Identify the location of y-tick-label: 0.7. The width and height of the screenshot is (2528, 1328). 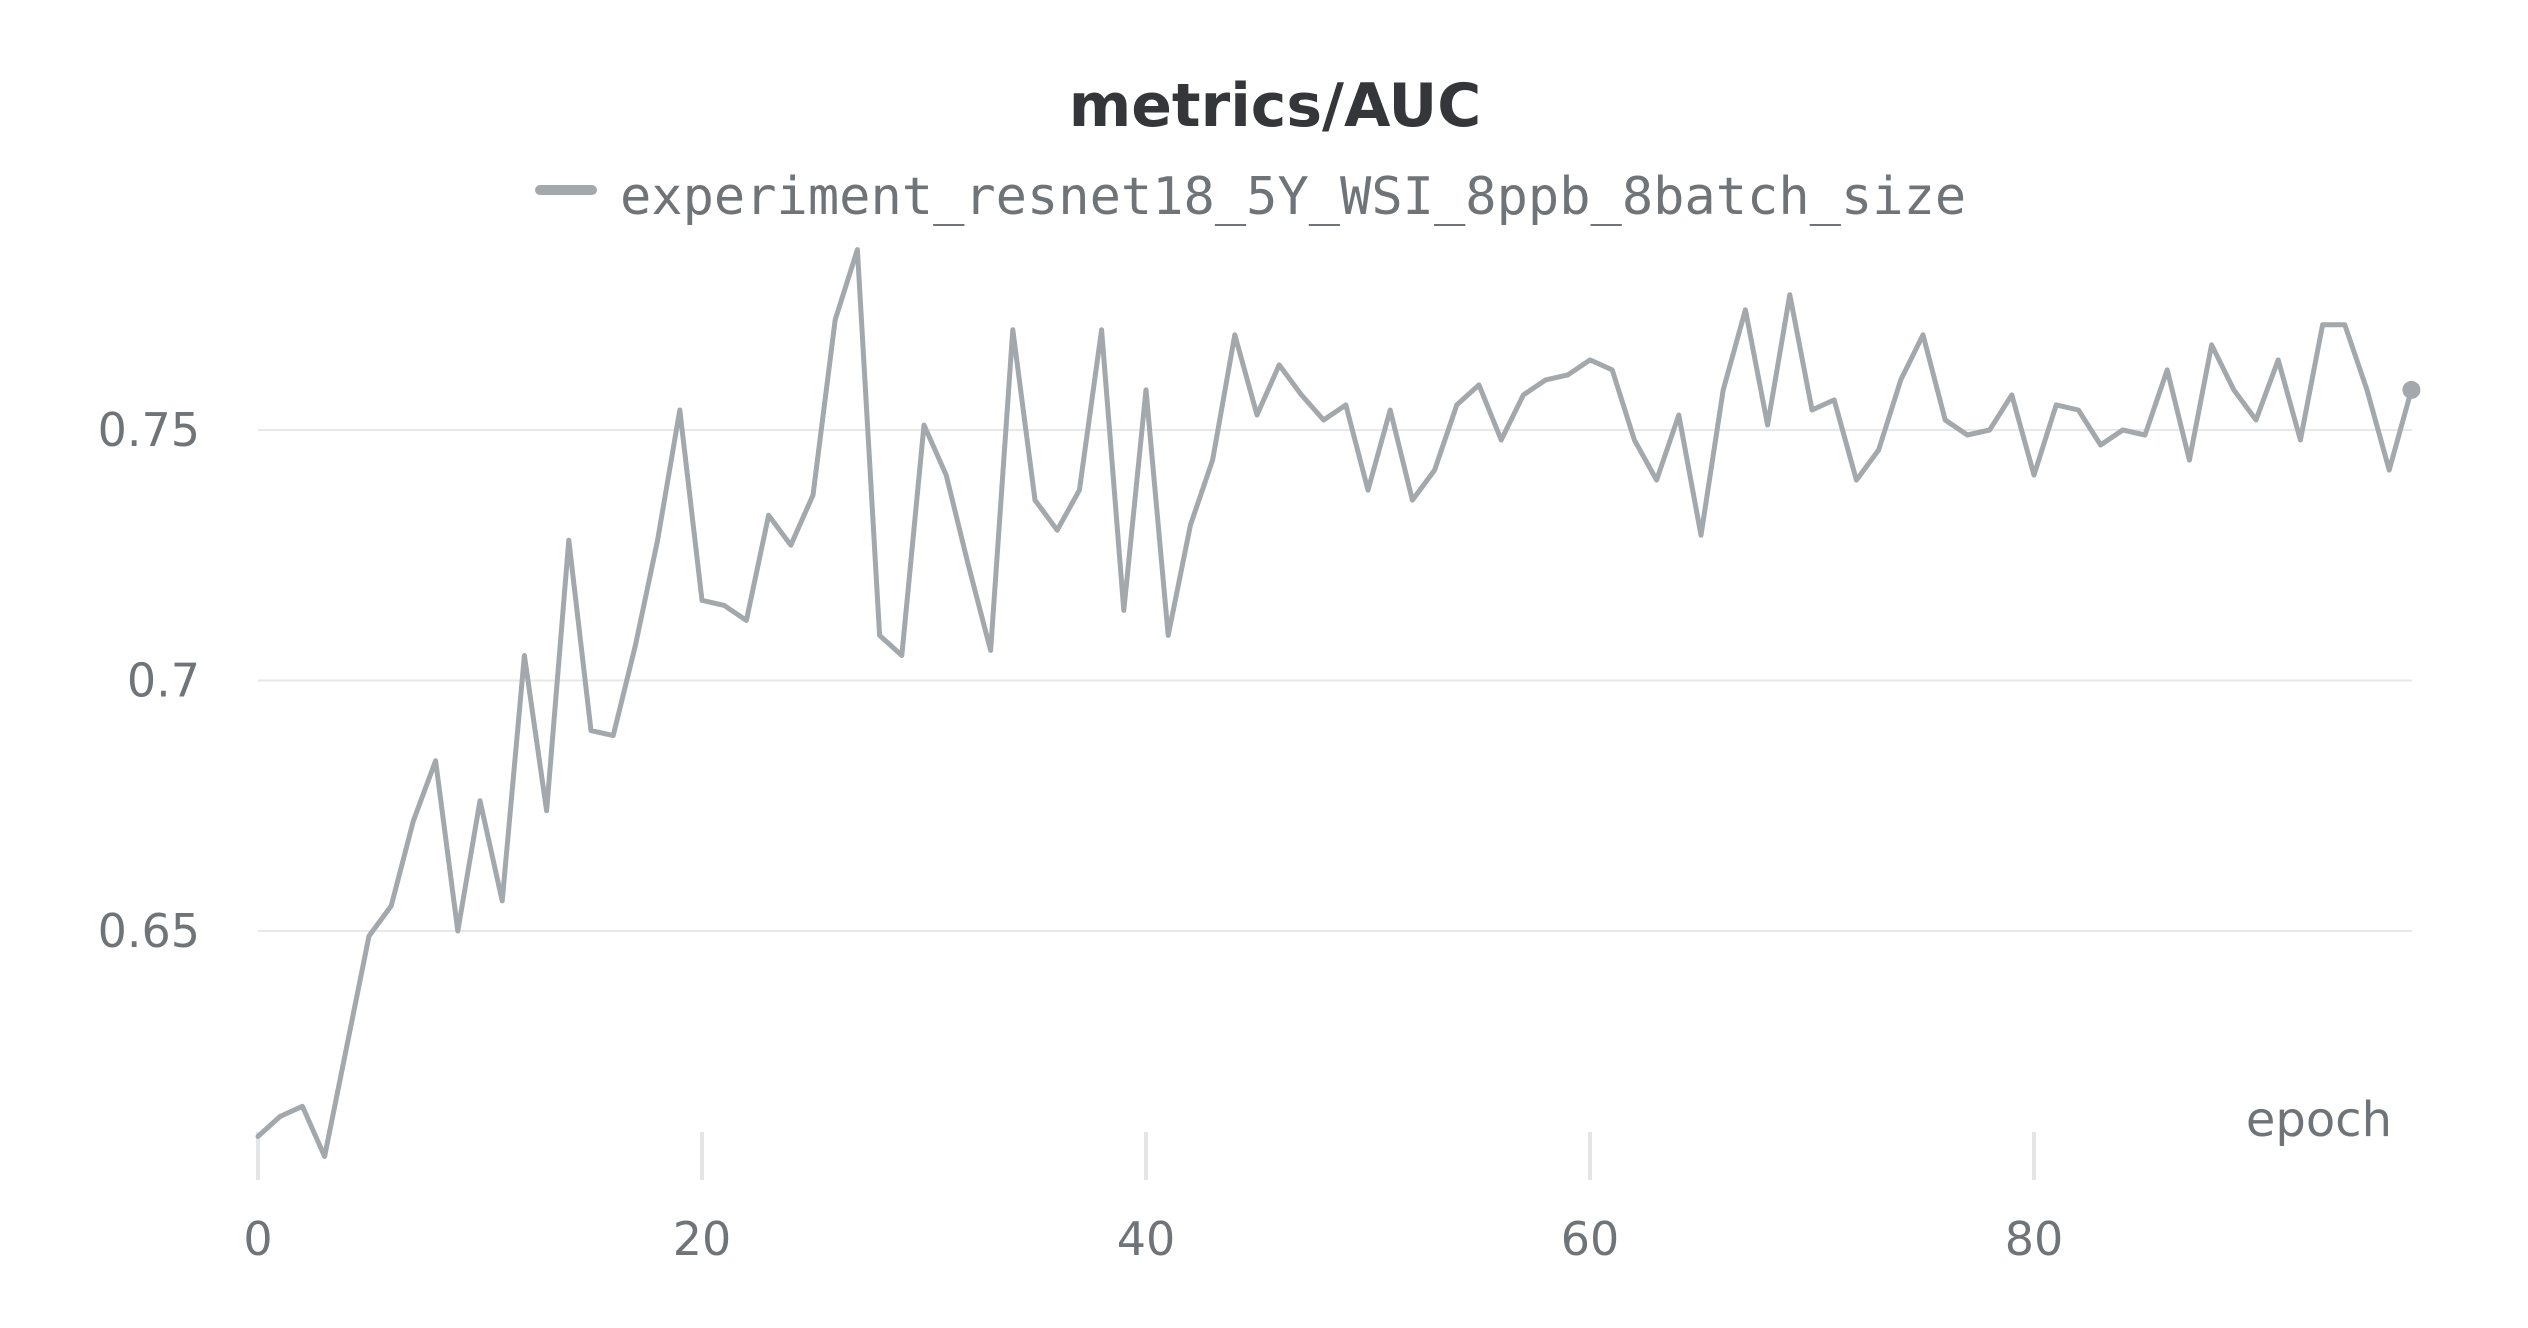
(163, 681).